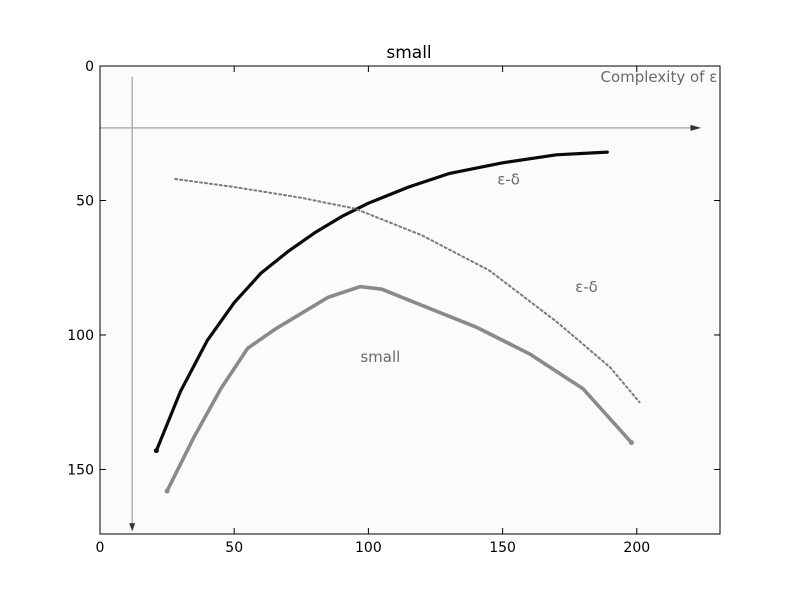 The image size is (800, 600). Describe the element at coordinates (100, 548) in the screenshot. I see `x-tick-label: 0` at that location.